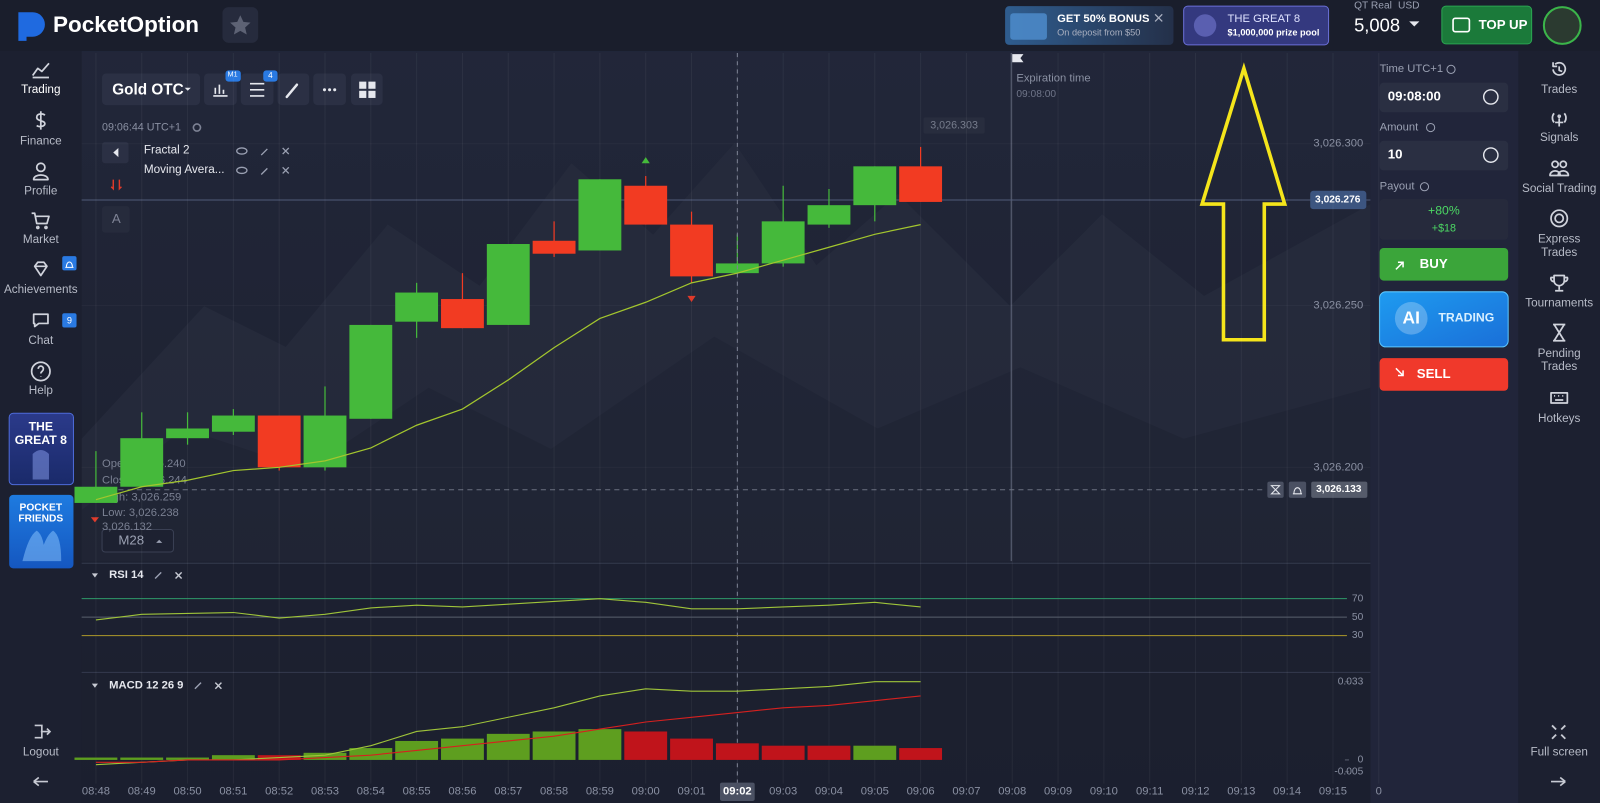  What do you see at coordinates (1562, 25) in the screenshot?
I see `avatar` at bounding box center [1562, 25].